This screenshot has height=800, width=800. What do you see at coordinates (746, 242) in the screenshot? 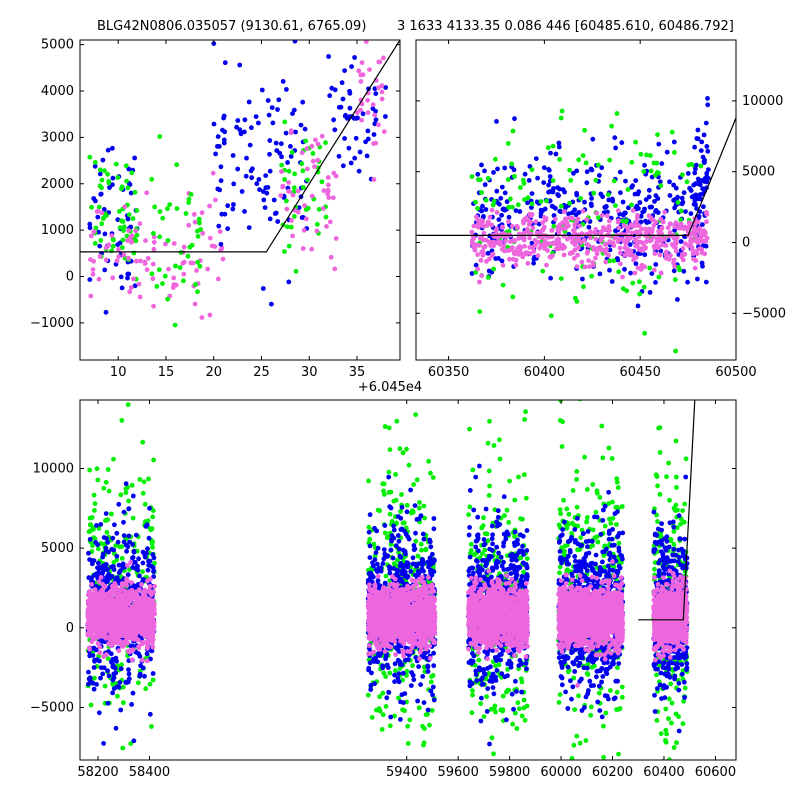
I see `y-tick-label: 0` at bounding box center [746, 242].